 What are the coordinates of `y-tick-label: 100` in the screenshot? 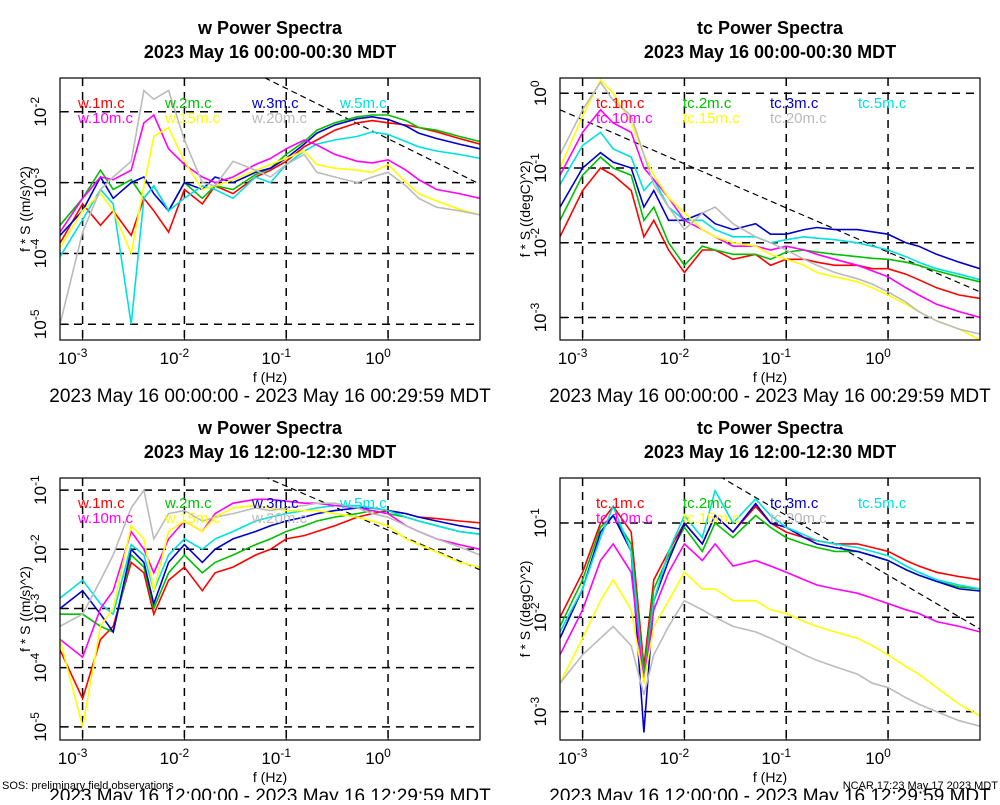 It's located at (539, 93).